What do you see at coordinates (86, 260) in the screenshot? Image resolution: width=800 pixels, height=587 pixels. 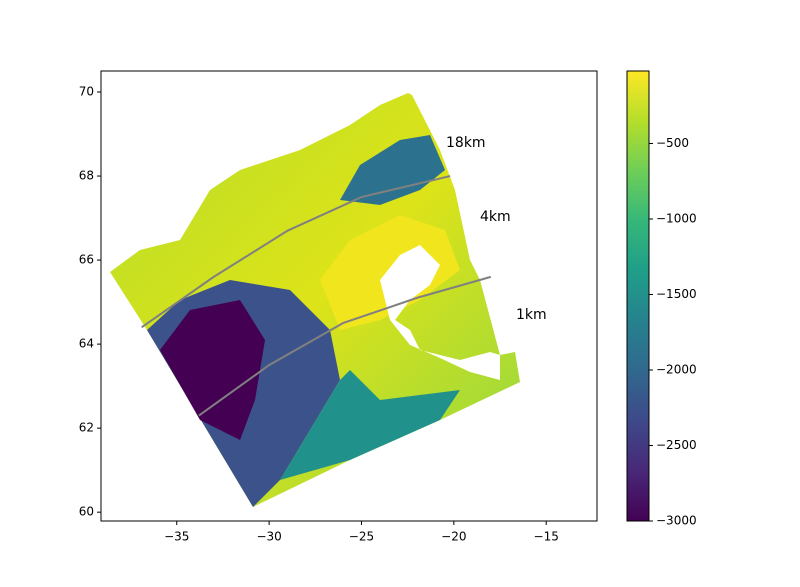 I see `y-tick-label: 66` at bounding box center [86, 260].